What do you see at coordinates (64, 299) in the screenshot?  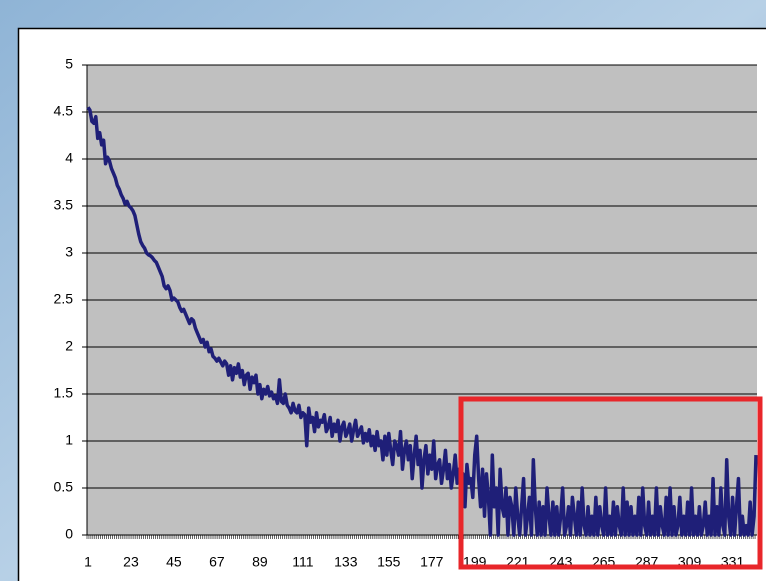 I see `y-tick-label: 2.5` at bounding box center [64, 299].